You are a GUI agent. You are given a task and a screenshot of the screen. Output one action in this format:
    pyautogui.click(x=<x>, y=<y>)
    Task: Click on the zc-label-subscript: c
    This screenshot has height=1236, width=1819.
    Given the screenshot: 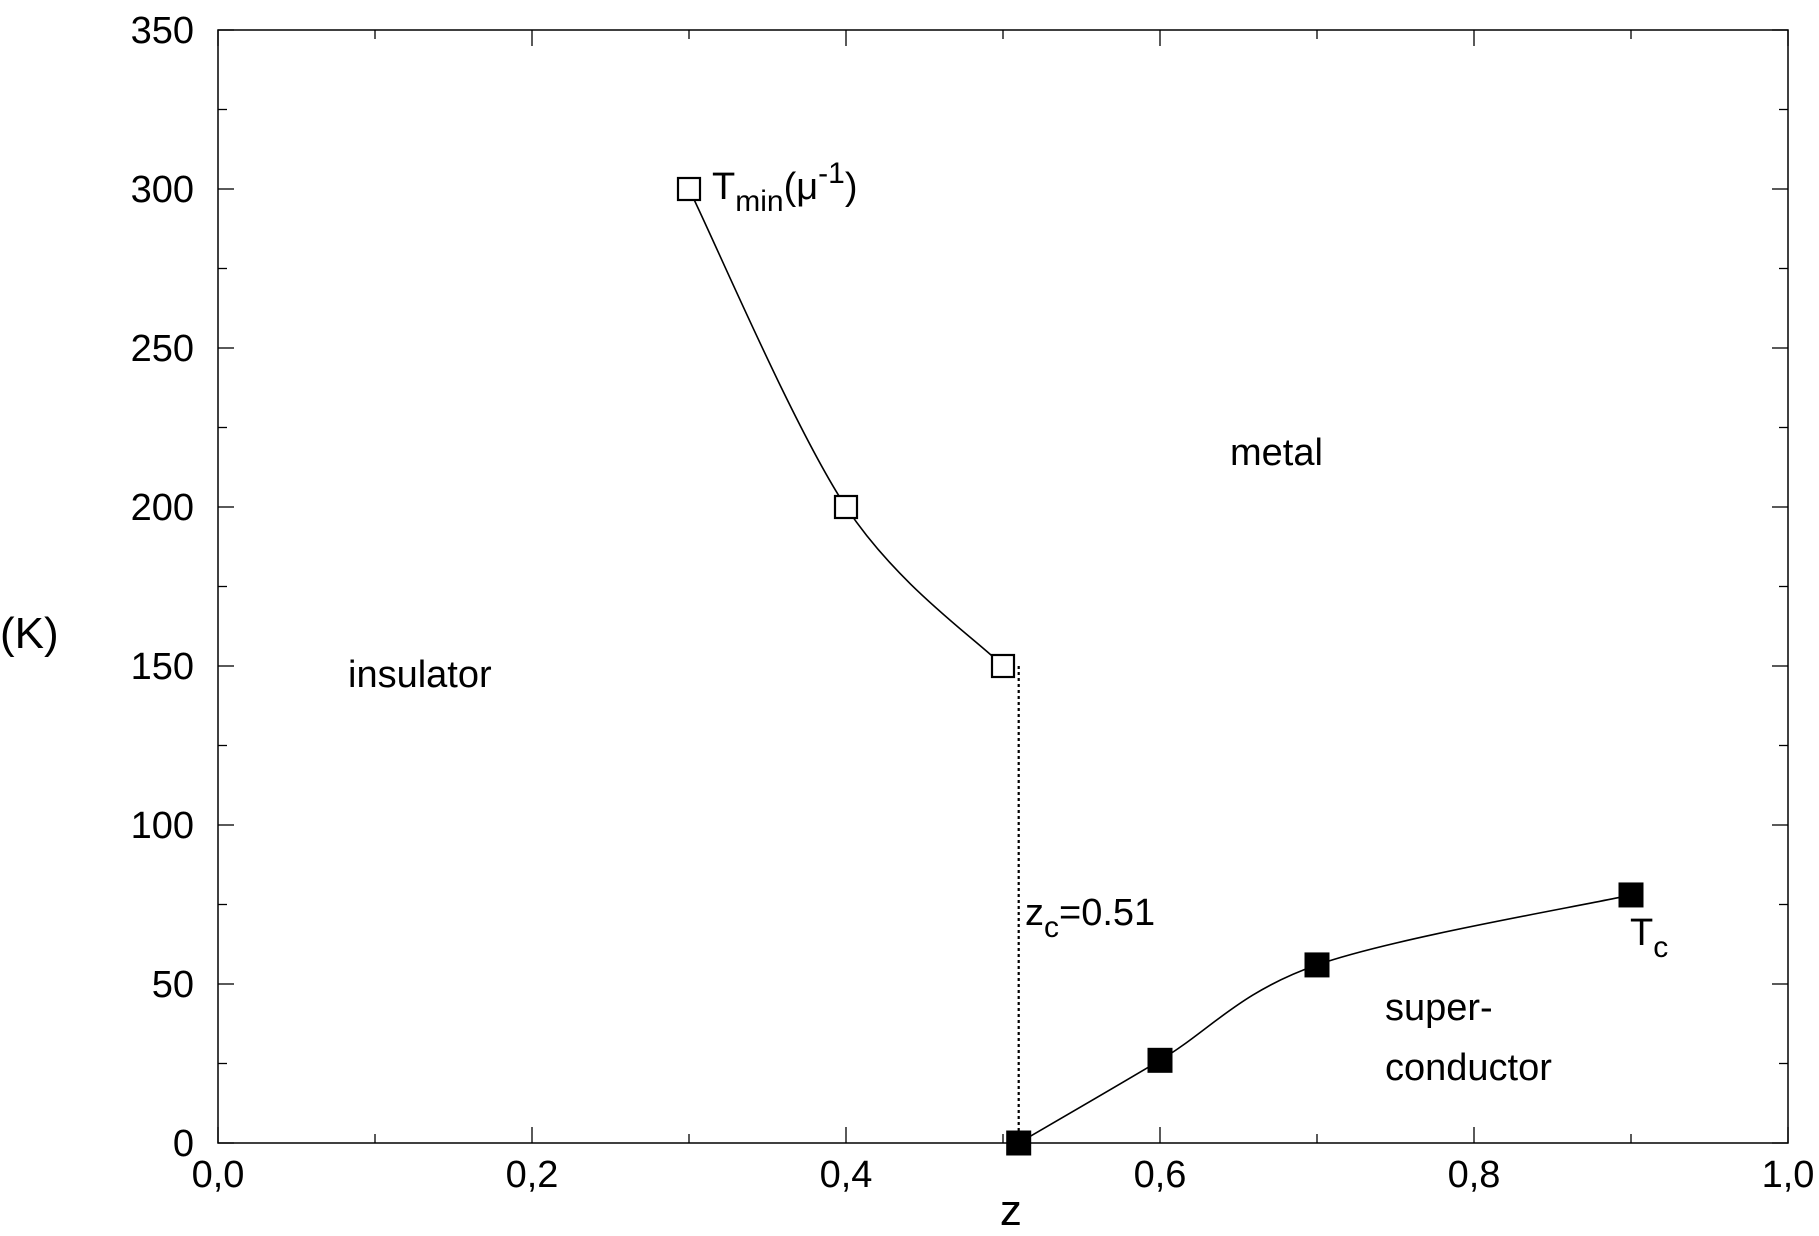 What is the action you would take?
    pyautogui.click(x=1051, y=927)
    